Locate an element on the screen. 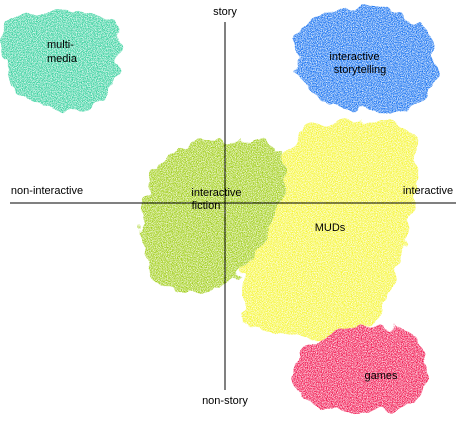  region-label: multi- media is located at coordinates (62, 52).